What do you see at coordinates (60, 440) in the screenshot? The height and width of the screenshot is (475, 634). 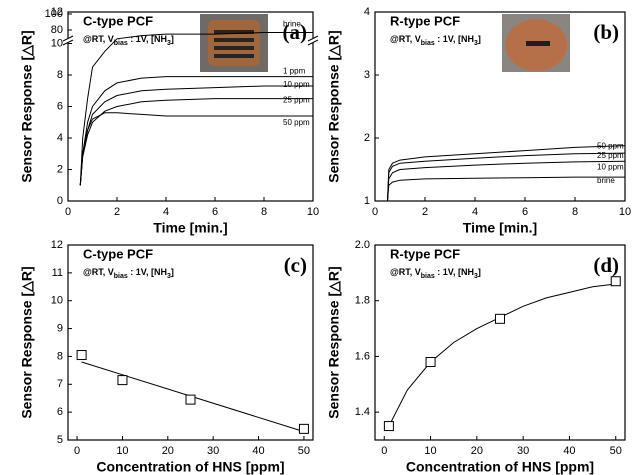 I see `y-tick-label: 5` at bounding box center [60, 440].